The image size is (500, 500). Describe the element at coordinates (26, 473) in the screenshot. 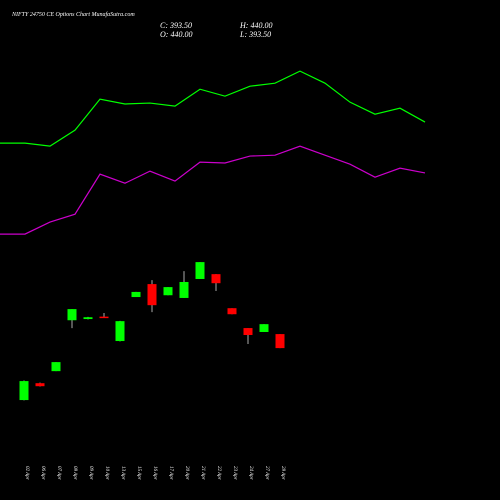

I see `x-tick-label: 02 Apr` at that location.